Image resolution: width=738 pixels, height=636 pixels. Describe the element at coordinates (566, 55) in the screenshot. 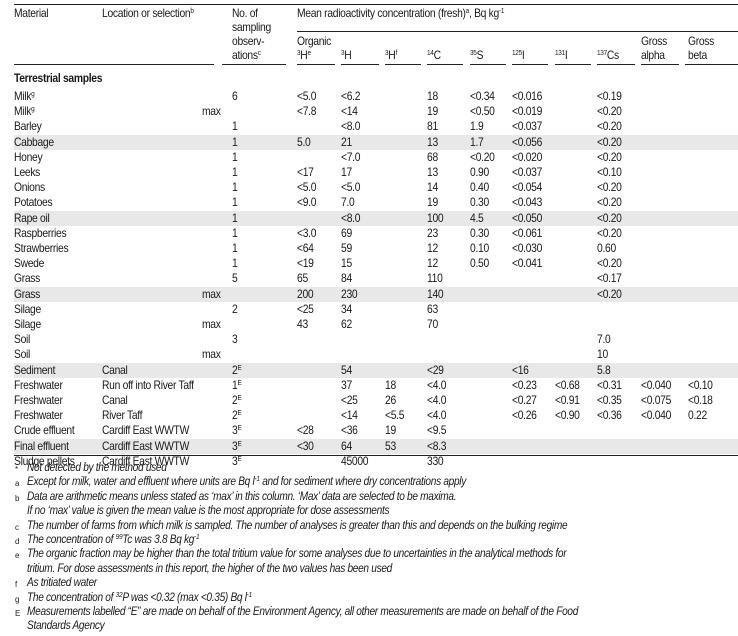

I see `nuclide: I` at that location.